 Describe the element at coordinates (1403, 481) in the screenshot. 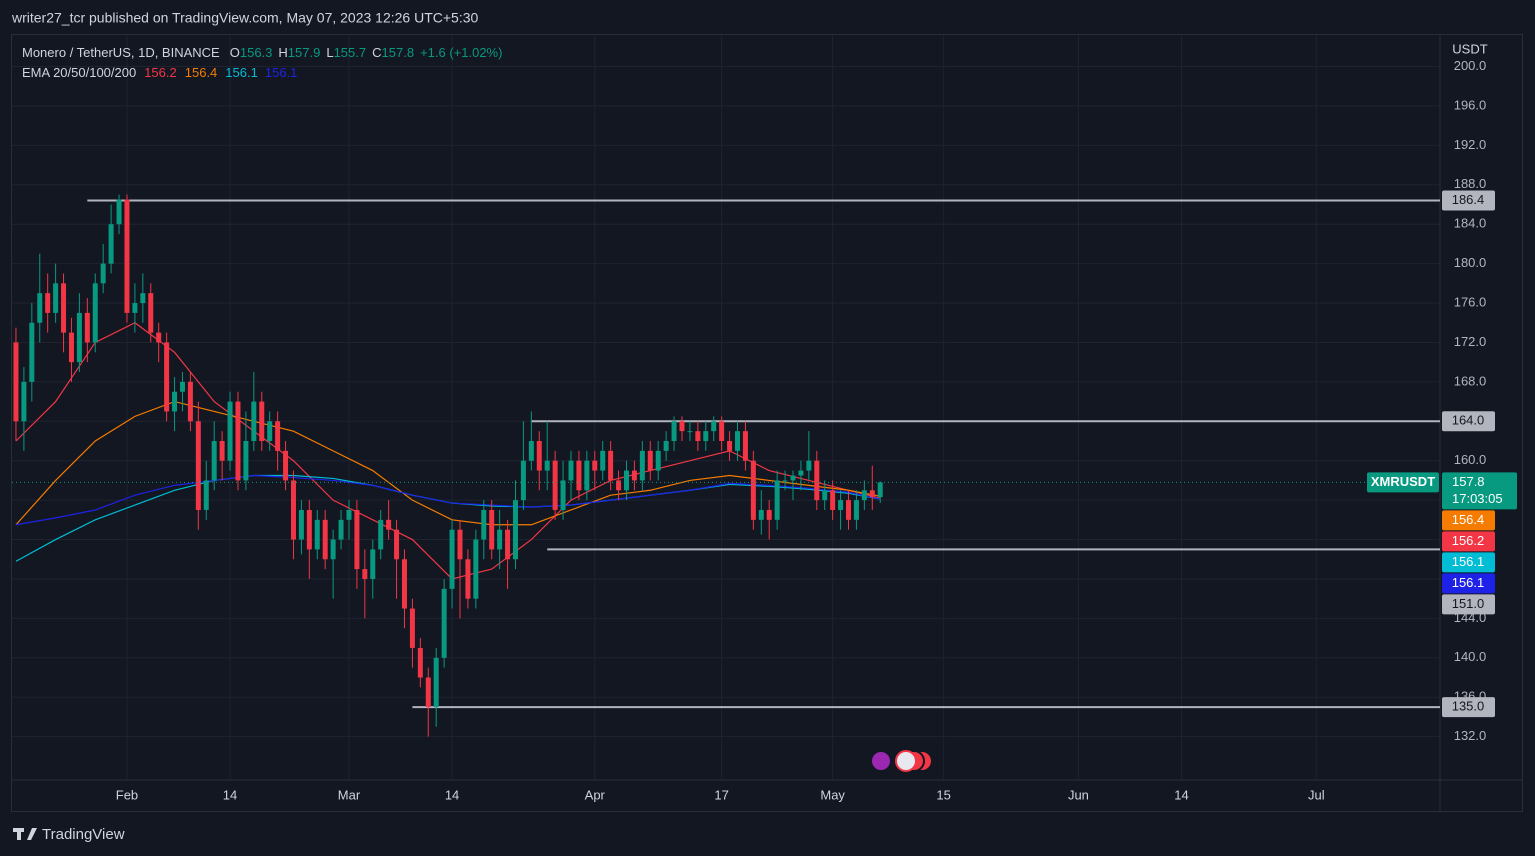

I see `symbol-label: XMRUSDT` at that location.